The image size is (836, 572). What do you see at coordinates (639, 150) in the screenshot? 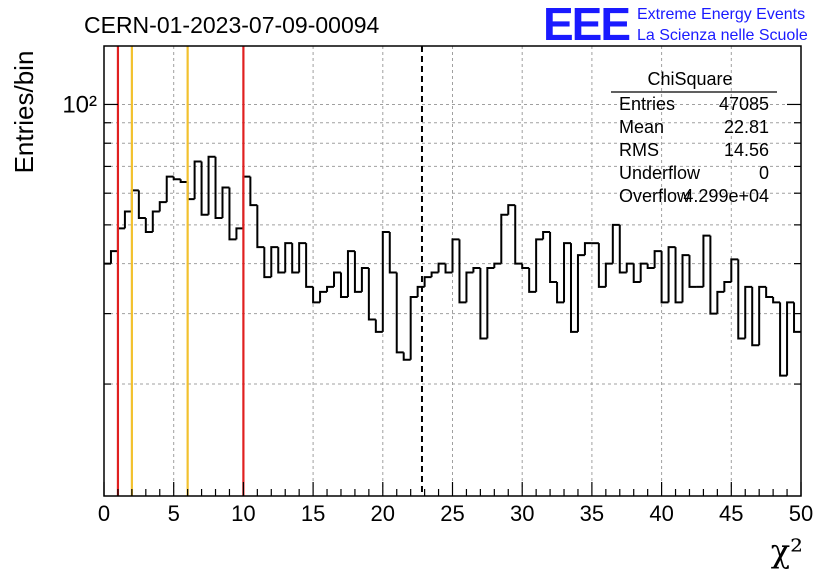
I see `stat-label-rms: RMS` at bounding box center [639, 150].